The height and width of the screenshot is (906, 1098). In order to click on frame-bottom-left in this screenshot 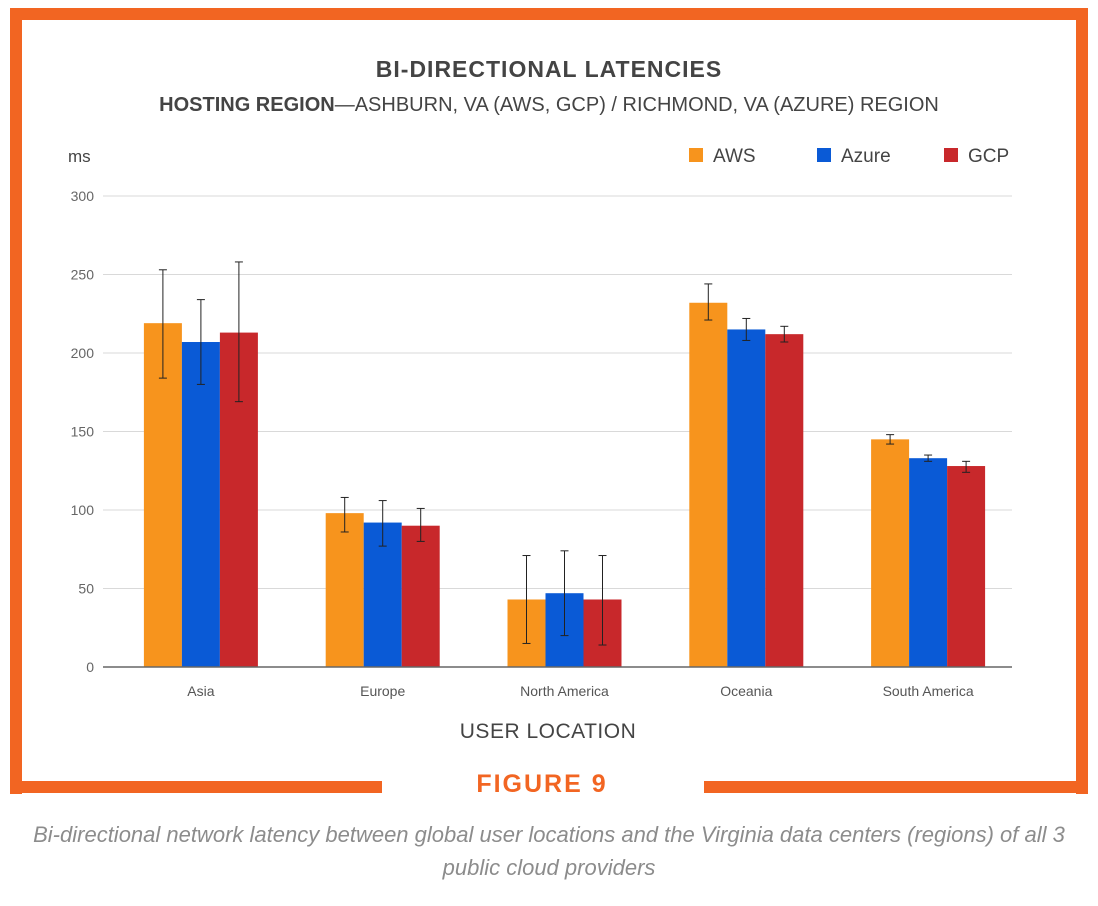, I will do `click(196, 787)`.